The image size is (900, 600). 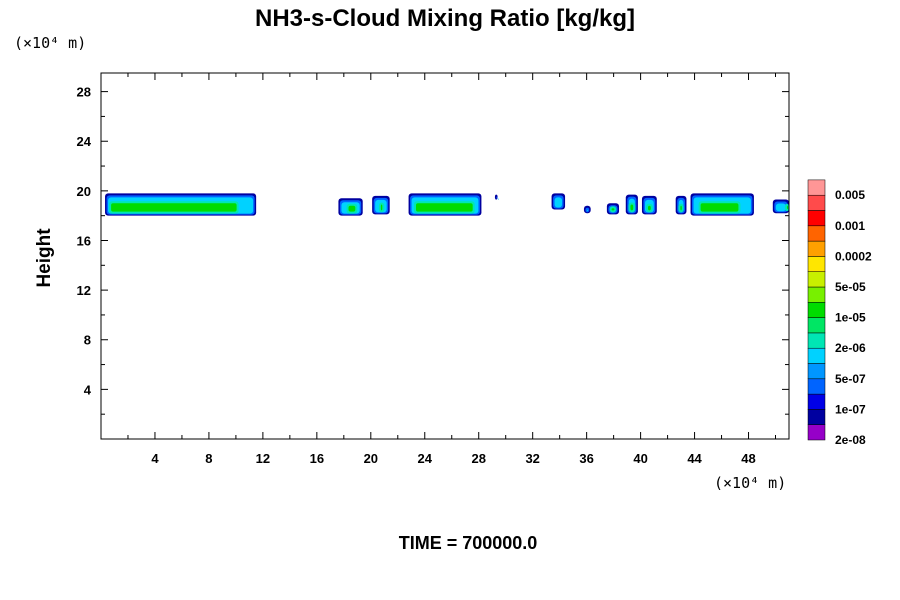 I want to click on legend-label: 1e-05, so click(x=850, y=318).